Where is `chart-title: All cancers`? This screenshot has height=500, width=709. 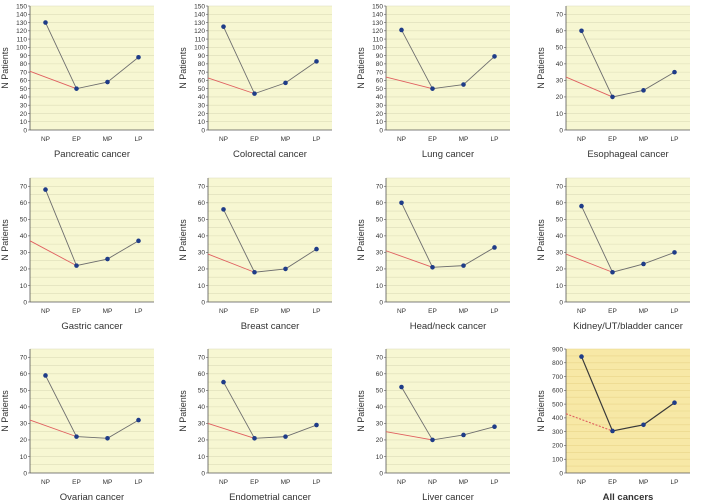 chart-title: All cancers is located at coordinates (628, 496).